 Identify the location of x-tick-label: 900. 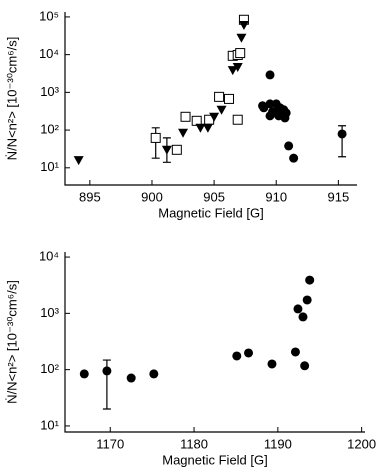
(152, 196).